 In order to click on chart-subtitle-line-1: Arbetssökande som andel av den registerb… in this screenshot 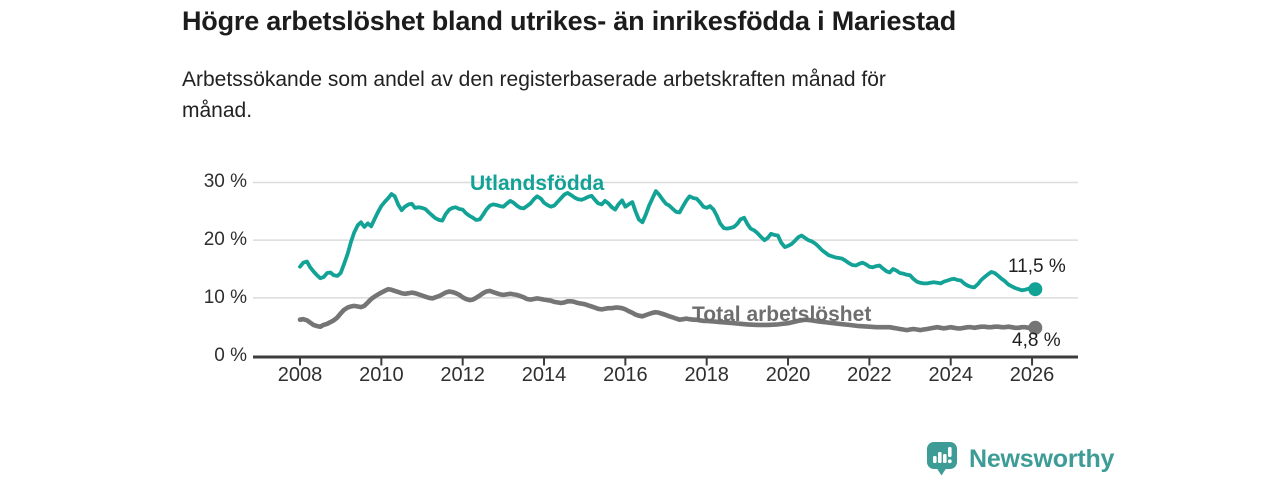, I will do `click(534, 79)`.